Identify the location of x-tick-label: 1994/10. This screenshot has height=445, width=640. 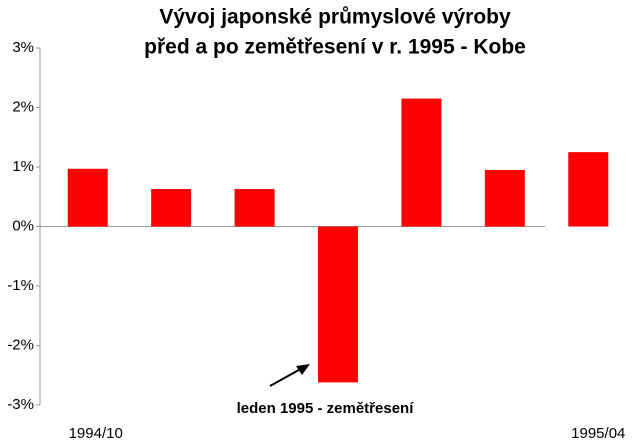
(96, 433).